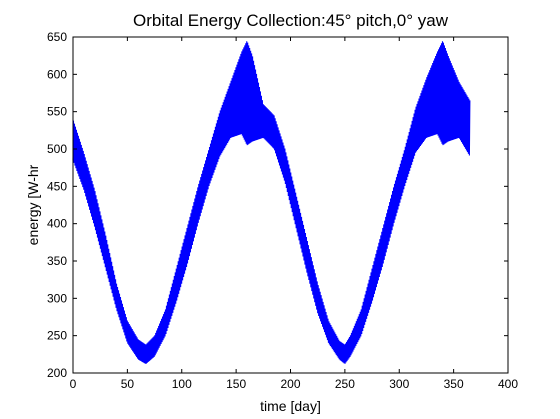  I want to click on x-tick-label: 150, so click(236, 384).